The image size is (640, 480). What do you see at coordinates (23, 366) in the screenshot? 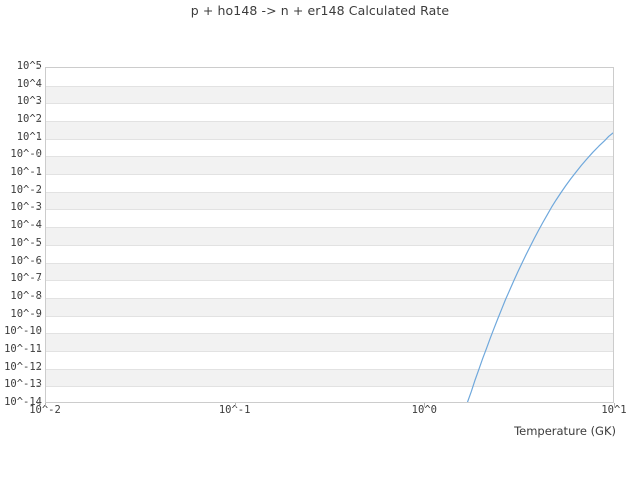
I see `y-axis-tick-label: 10^-12` at bounding box center [23, 366].